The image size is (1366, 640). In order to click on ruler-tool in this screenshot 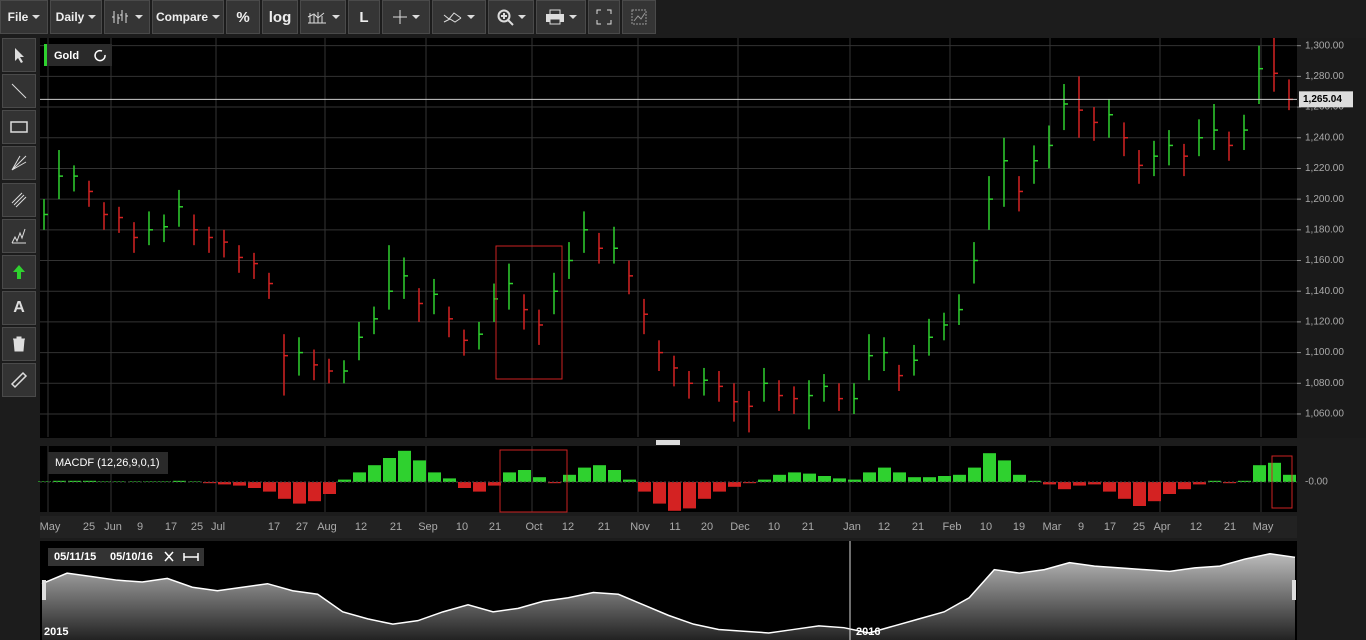, I will do `click(19, 380)`.